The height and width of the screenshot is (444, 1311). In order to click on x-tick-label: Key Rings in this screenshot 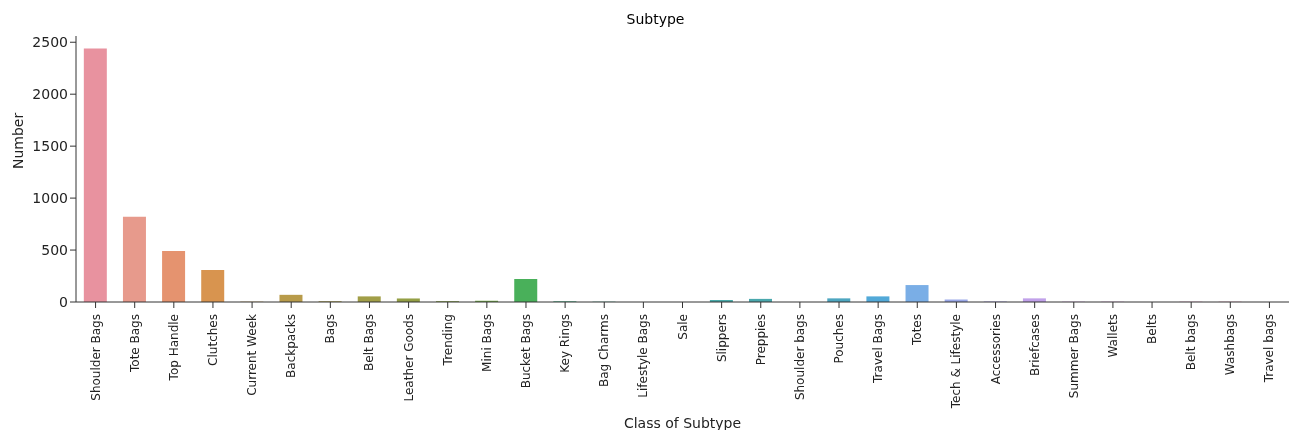, I will do `click(565, 343)`.